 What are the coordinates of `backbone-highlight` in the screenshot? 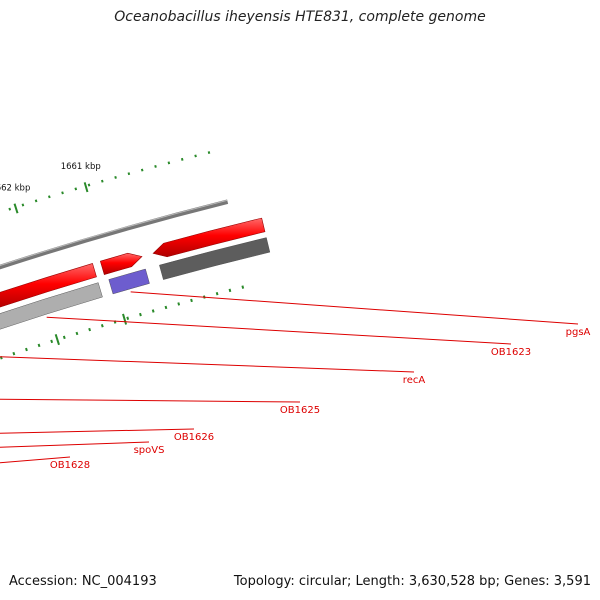 It's located at (114, 233).